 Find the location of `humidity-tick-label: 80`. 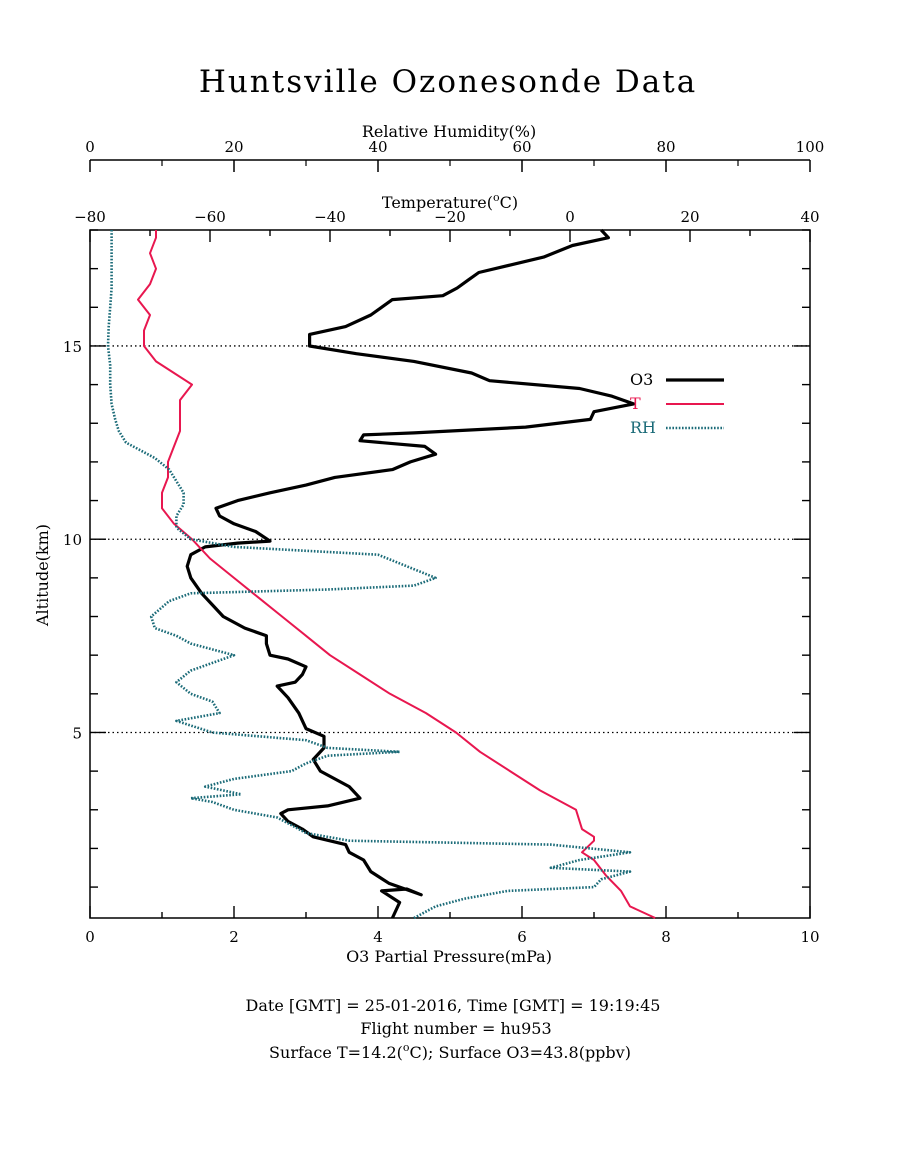

humidity-tick-label: 80 is located at coordinates (665, 147).